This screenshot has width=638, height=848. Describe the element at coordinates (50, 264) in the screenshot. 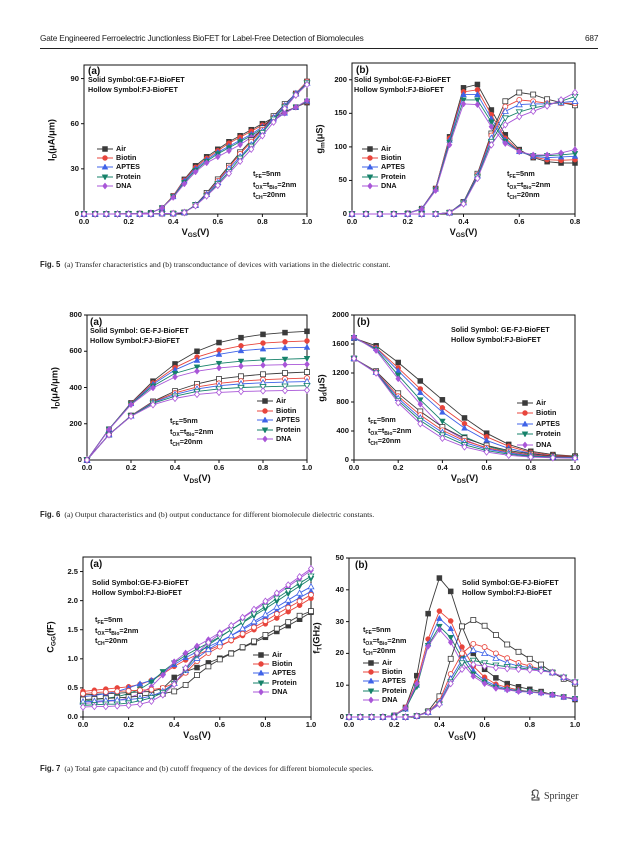

I see `caption-label: Fig. 5` at that location.